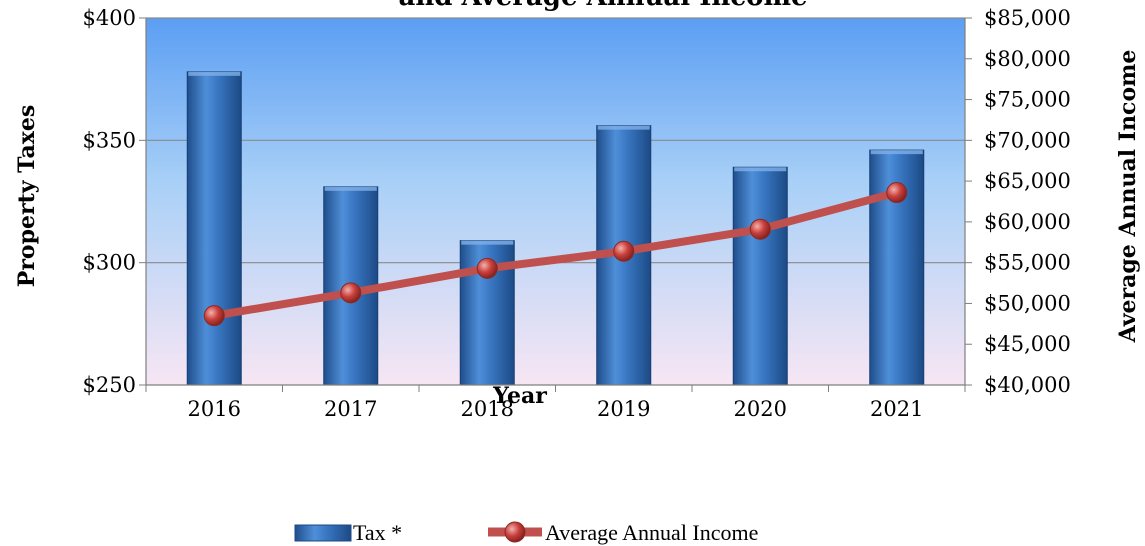 The width and height of the screenshot is (1145, 546). What do you see at coordinates (896, 409) in the screenshot?
I see `x-tick-label-2021: 2021` at bounding box center [896, 409].